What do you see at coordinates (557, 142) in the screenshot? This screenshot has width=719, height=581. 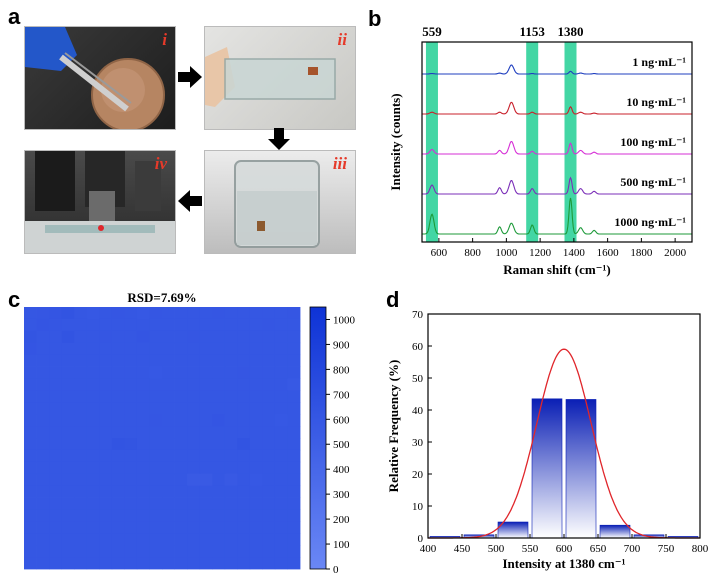 I see `plot-frame` at bounding box center [557, 142].